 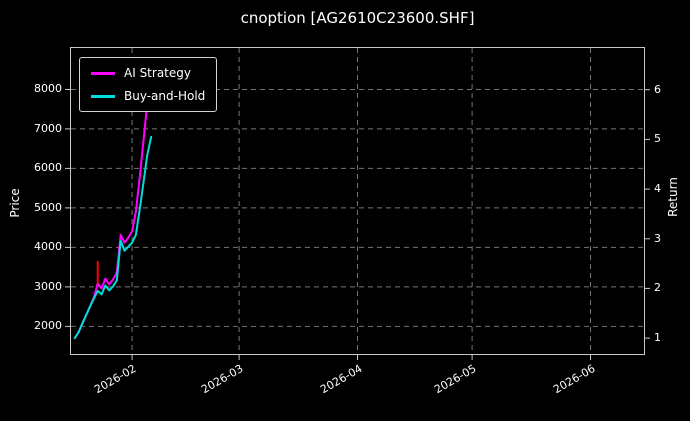 I want to click on x-tick-label: 2026-02, so click(x=115, y=379).